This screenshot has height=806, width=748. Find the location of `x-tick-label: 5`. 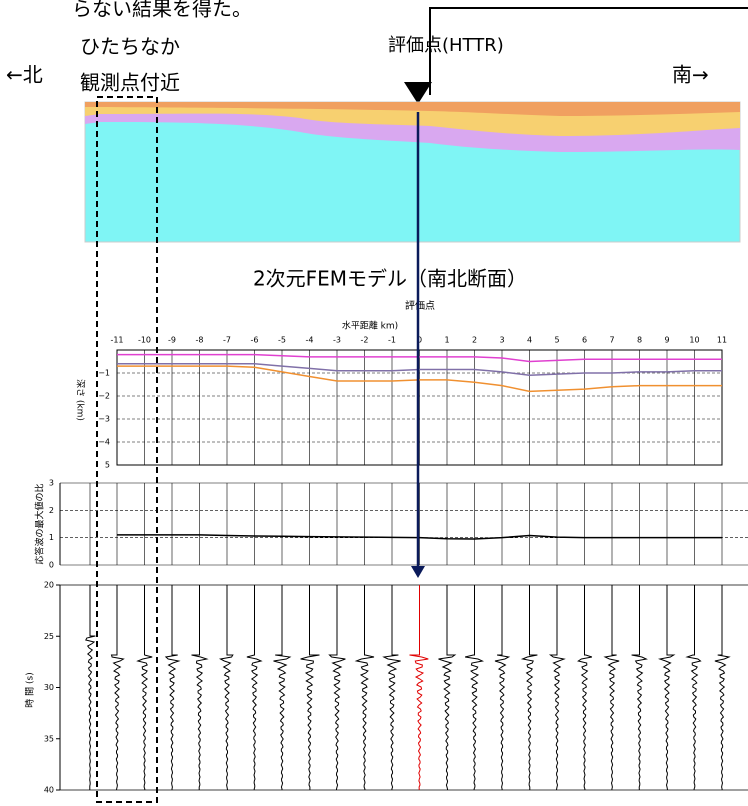

x-tick-label: 5 is located at coordinates (556, 340).